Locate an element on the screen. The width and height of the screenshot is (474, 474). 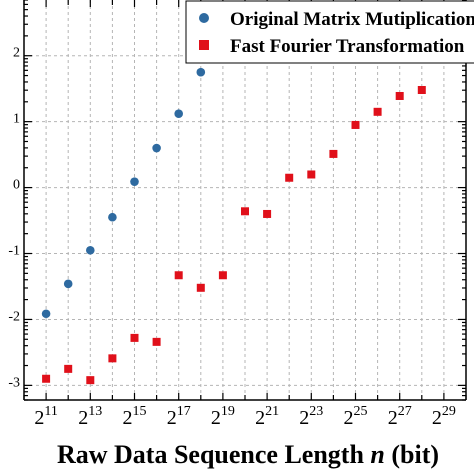
legend-box is located at coordinates (329, 32).